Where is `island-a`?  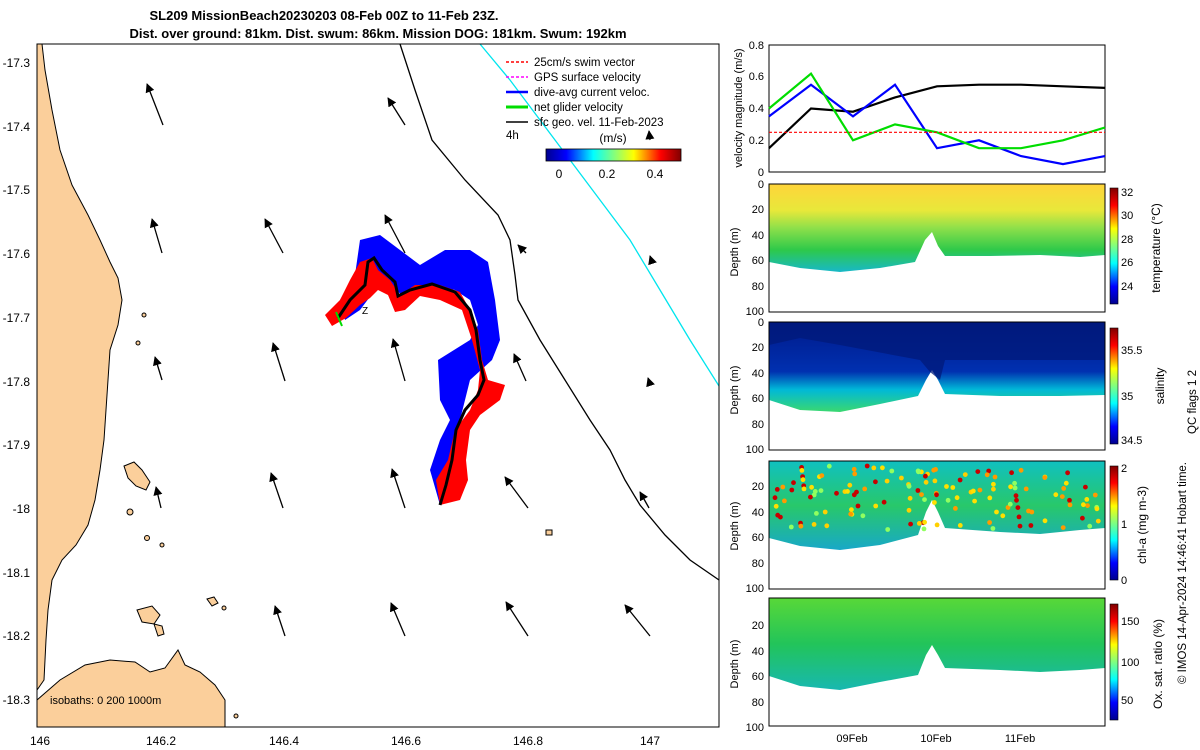 island-a is located at coordinates (137, 476).